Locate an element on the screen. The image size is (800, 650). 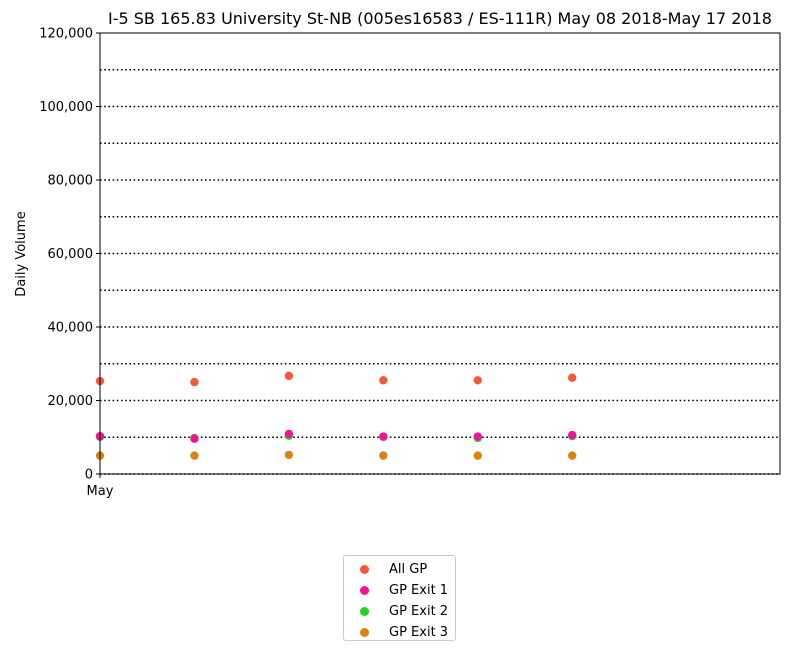
legend-item: All GP is located at coordinates (399, 569).